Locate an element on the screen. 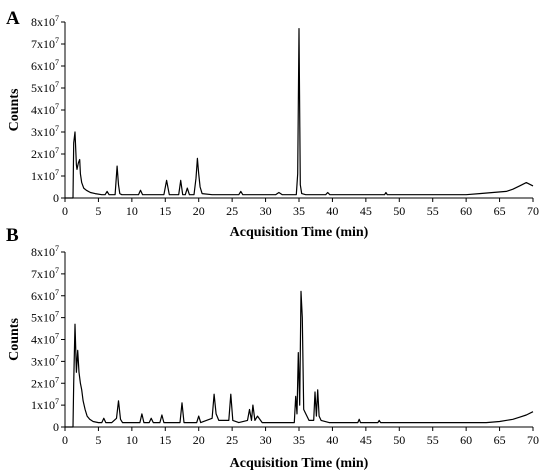 This screenshot has width=550, height=476. panel-label: A is located at coordinates (13, 18).